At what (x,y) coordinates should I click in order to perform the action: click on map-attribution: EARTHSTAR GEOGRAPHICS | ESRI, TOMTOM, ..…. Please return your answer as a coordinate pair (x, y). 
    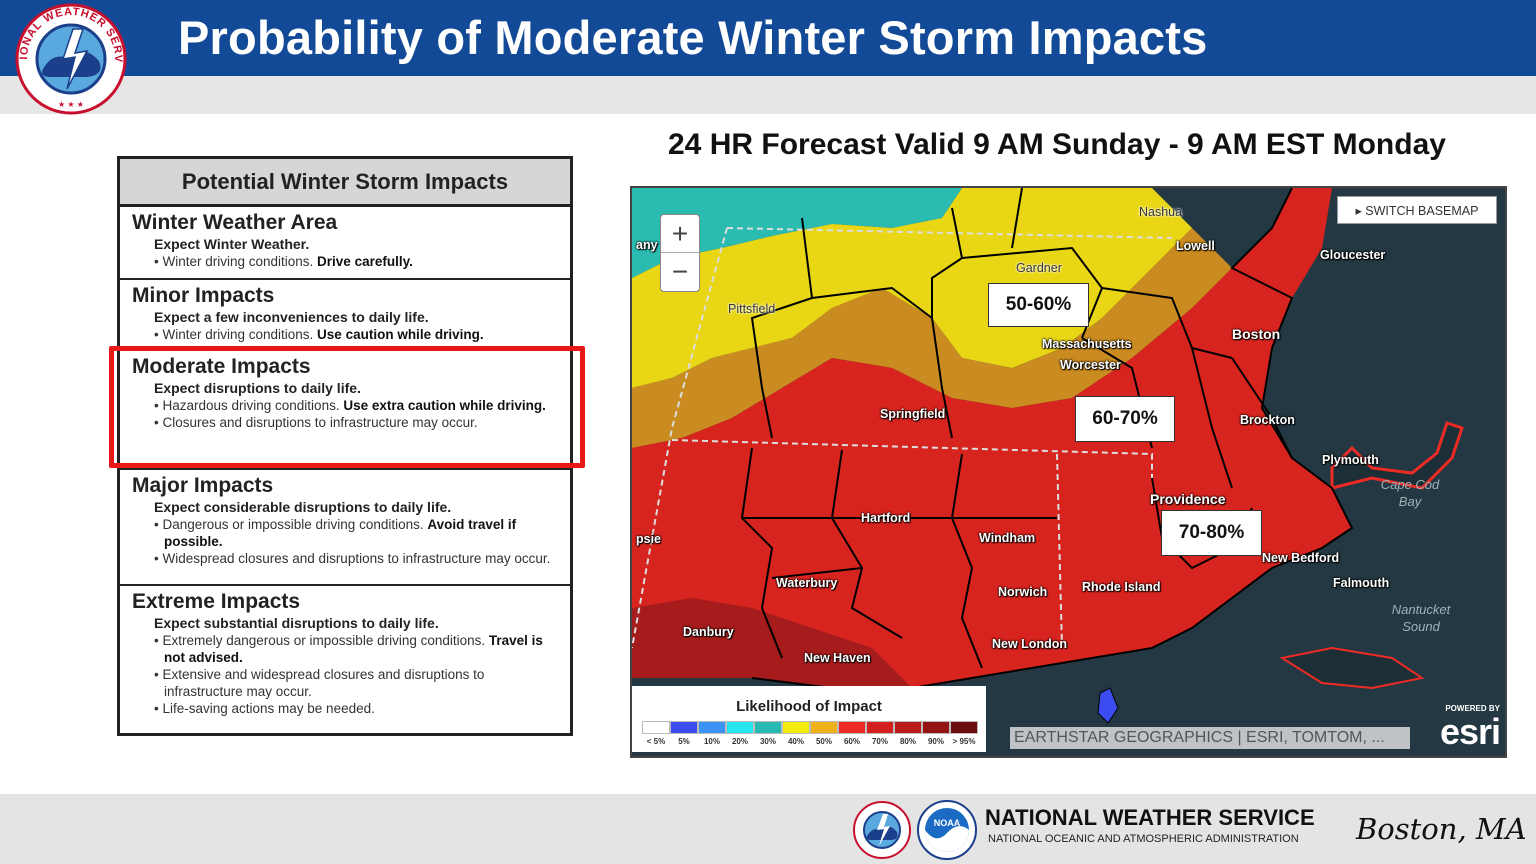
    Looking at the image, I should click on (1210, 738).